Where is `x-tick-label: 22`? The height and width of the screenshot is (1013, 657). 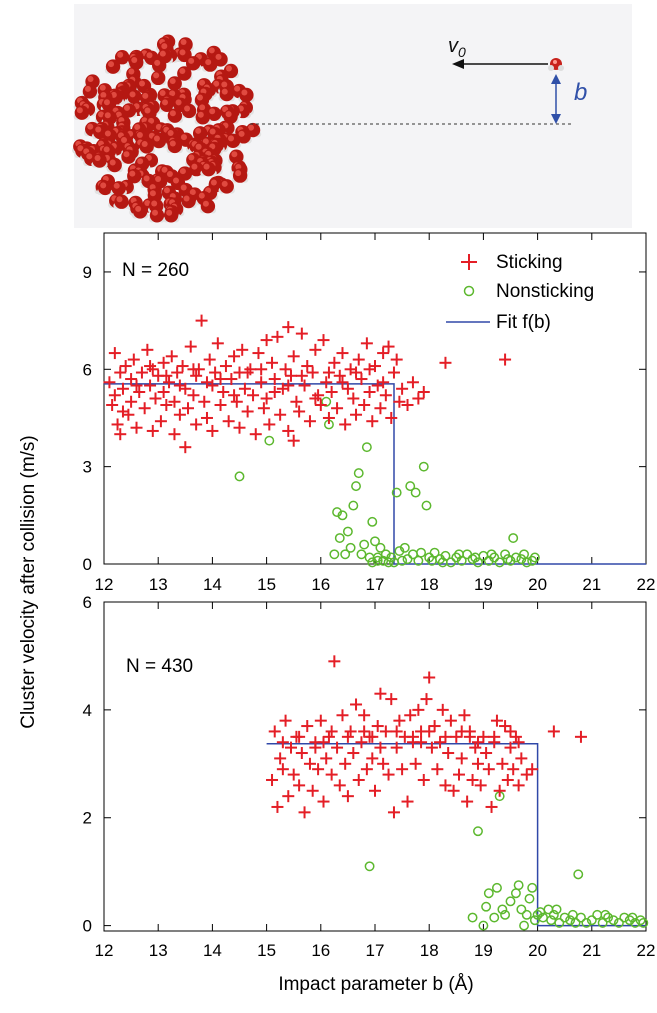 x-tick-label: 22 is located at coordinates (646, 584).